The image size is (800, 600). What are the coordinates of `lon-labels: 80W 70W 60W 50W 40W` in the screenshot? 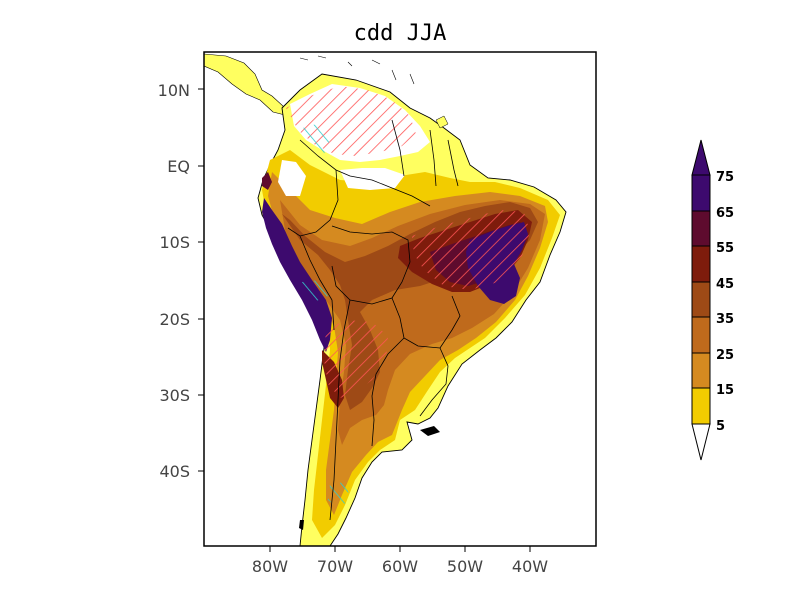 It's located at (400, 566).